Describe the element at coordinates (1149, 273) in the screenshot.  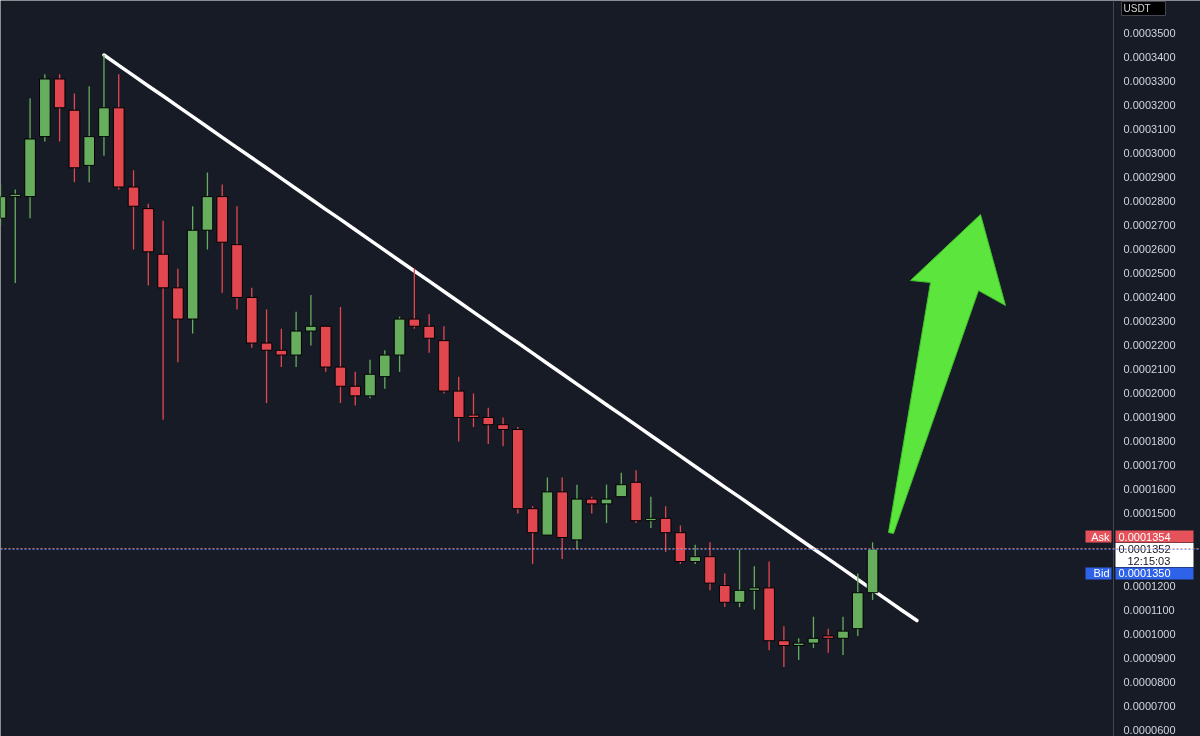
I see `y-tick-label: 0.0002500` at that location.